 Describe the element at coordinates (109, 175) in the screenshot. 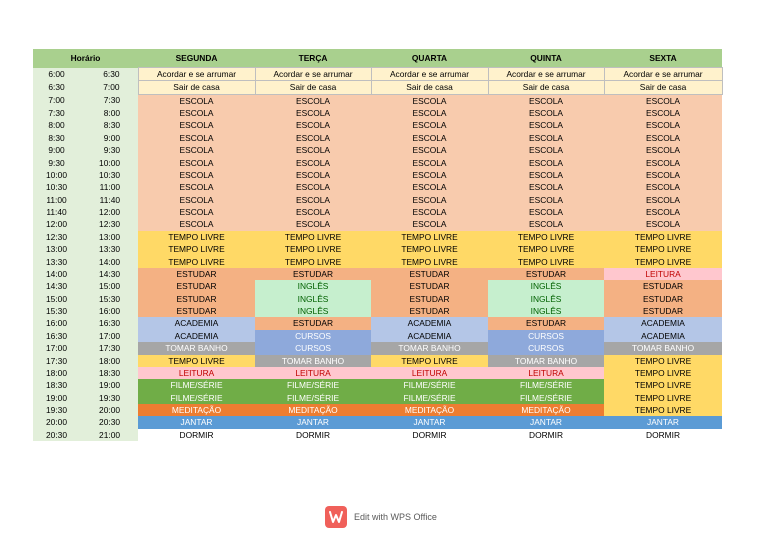

I see `end-time: 10:30` at that location.